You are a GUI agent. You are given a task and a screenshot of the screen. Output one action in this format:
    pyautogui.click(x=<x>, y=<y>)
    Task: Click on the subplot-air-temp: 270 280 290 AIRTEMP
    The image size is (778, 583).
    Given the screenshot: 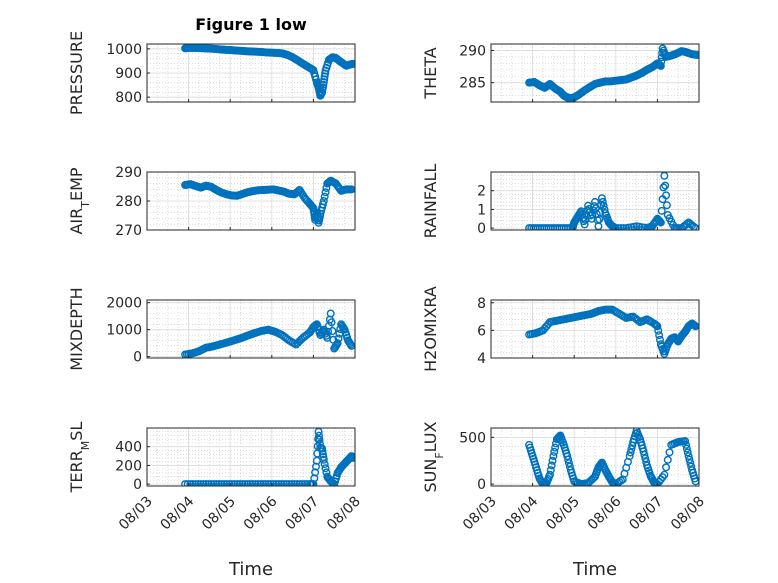 What is the action you would take?
    pyautogui.click(x=211, y=202)
    